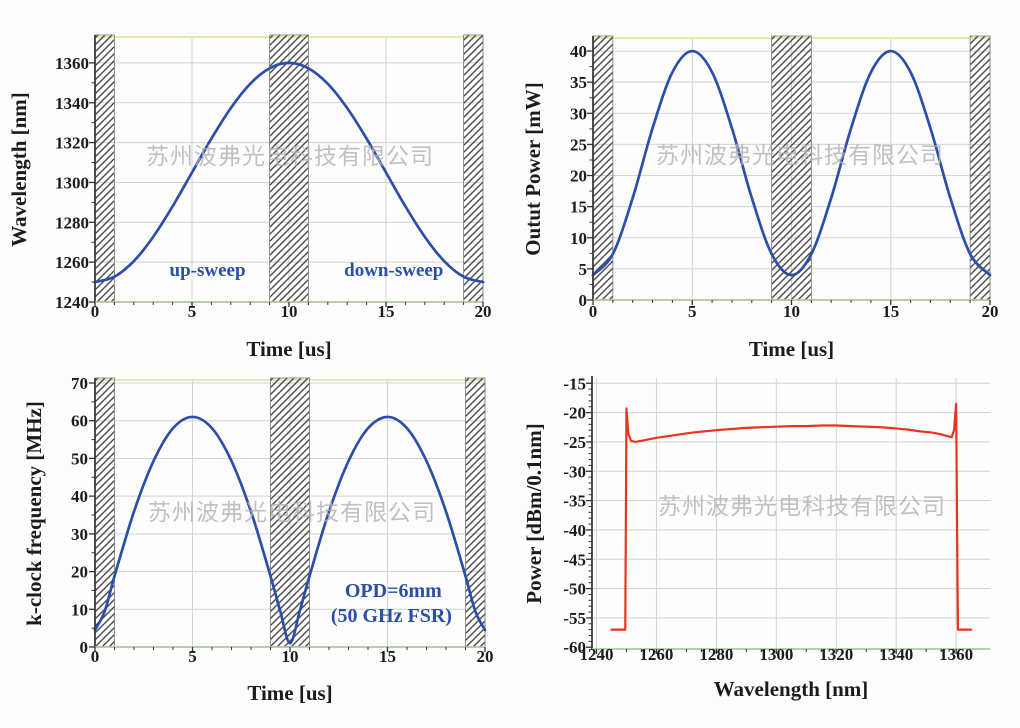  Describe the element at coordinates (836, 654) in the screenshot. I see `x-tick-label: 1320` at that location.